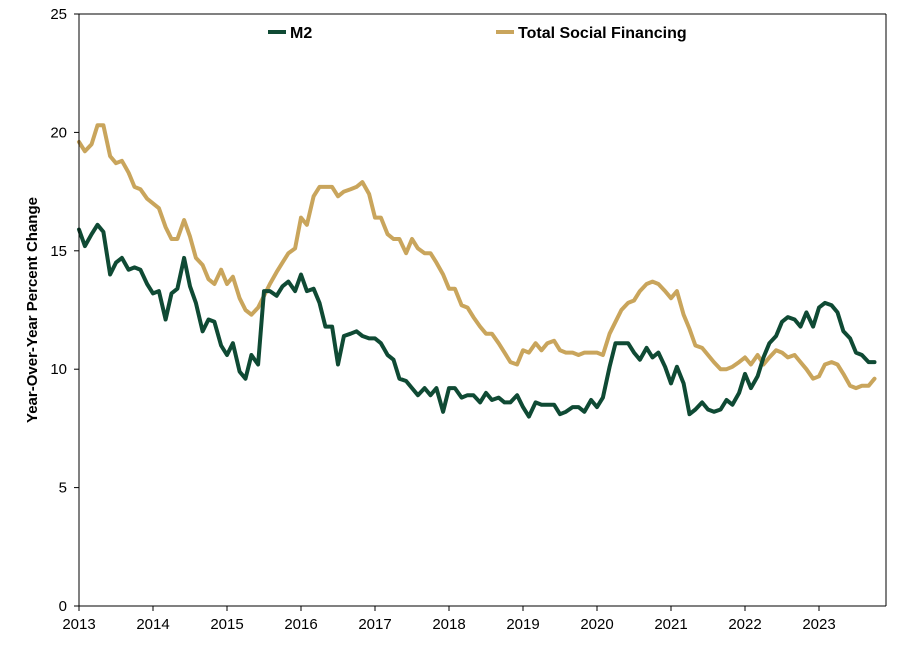  What do you see at coordinates (78, 624) in the screenshot?
I see `x-tick-label: 2013` at bounding box center [78, 624].